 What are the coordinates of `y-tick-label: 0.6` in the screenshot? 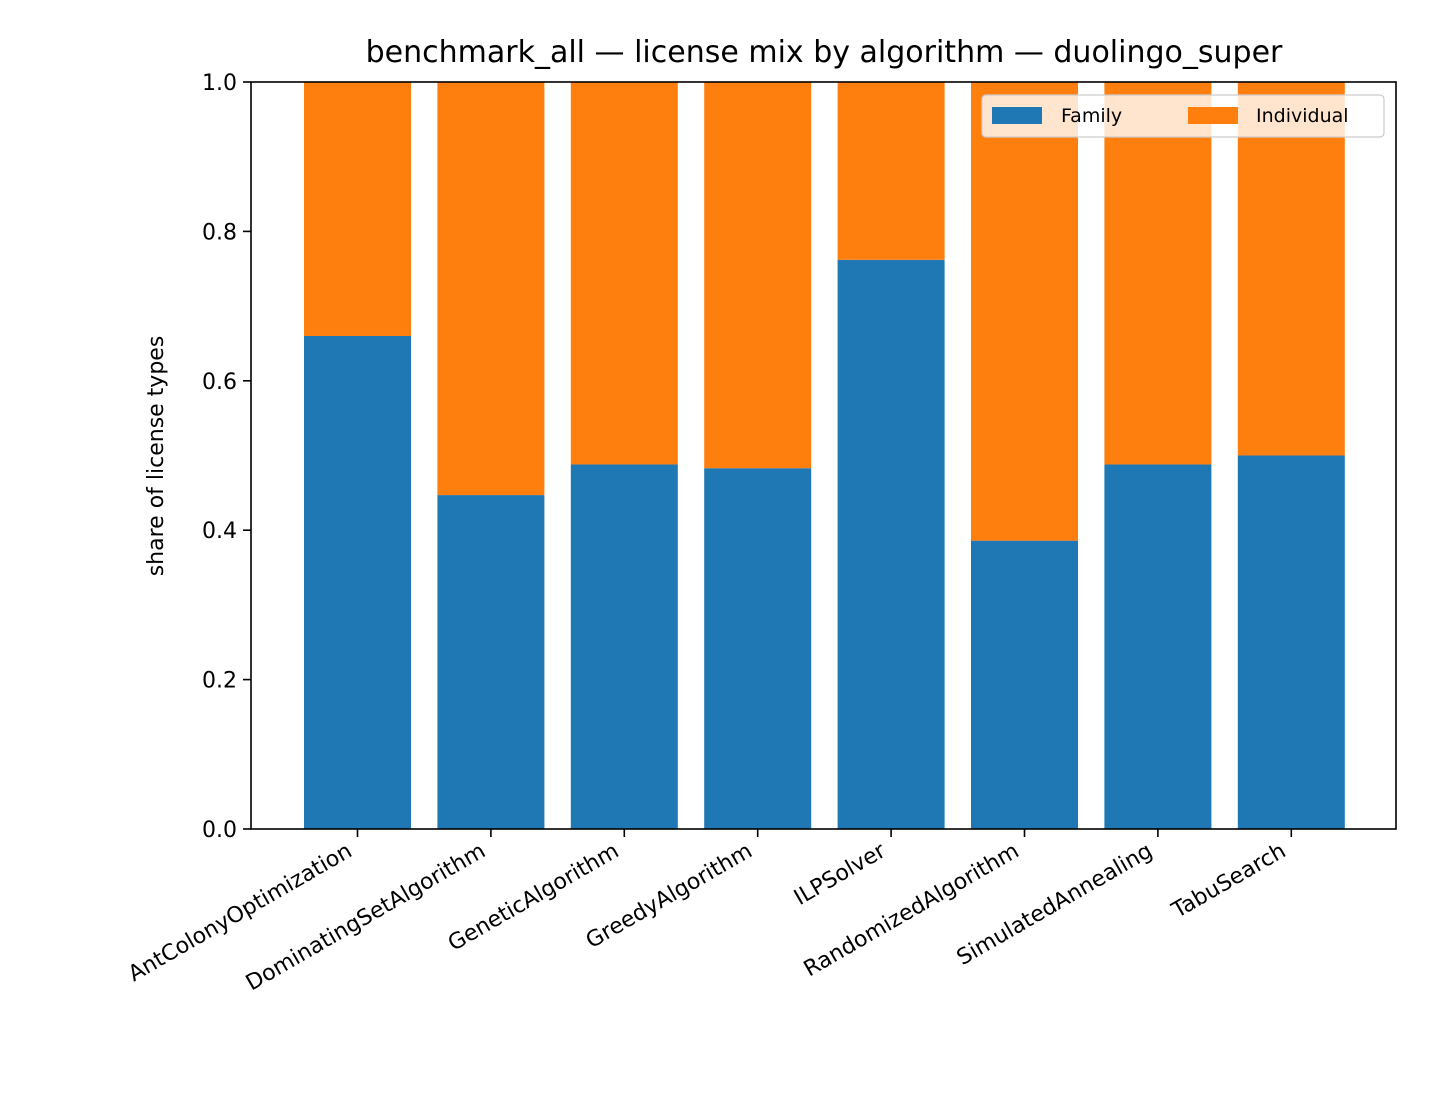 It's located at (219, 382).